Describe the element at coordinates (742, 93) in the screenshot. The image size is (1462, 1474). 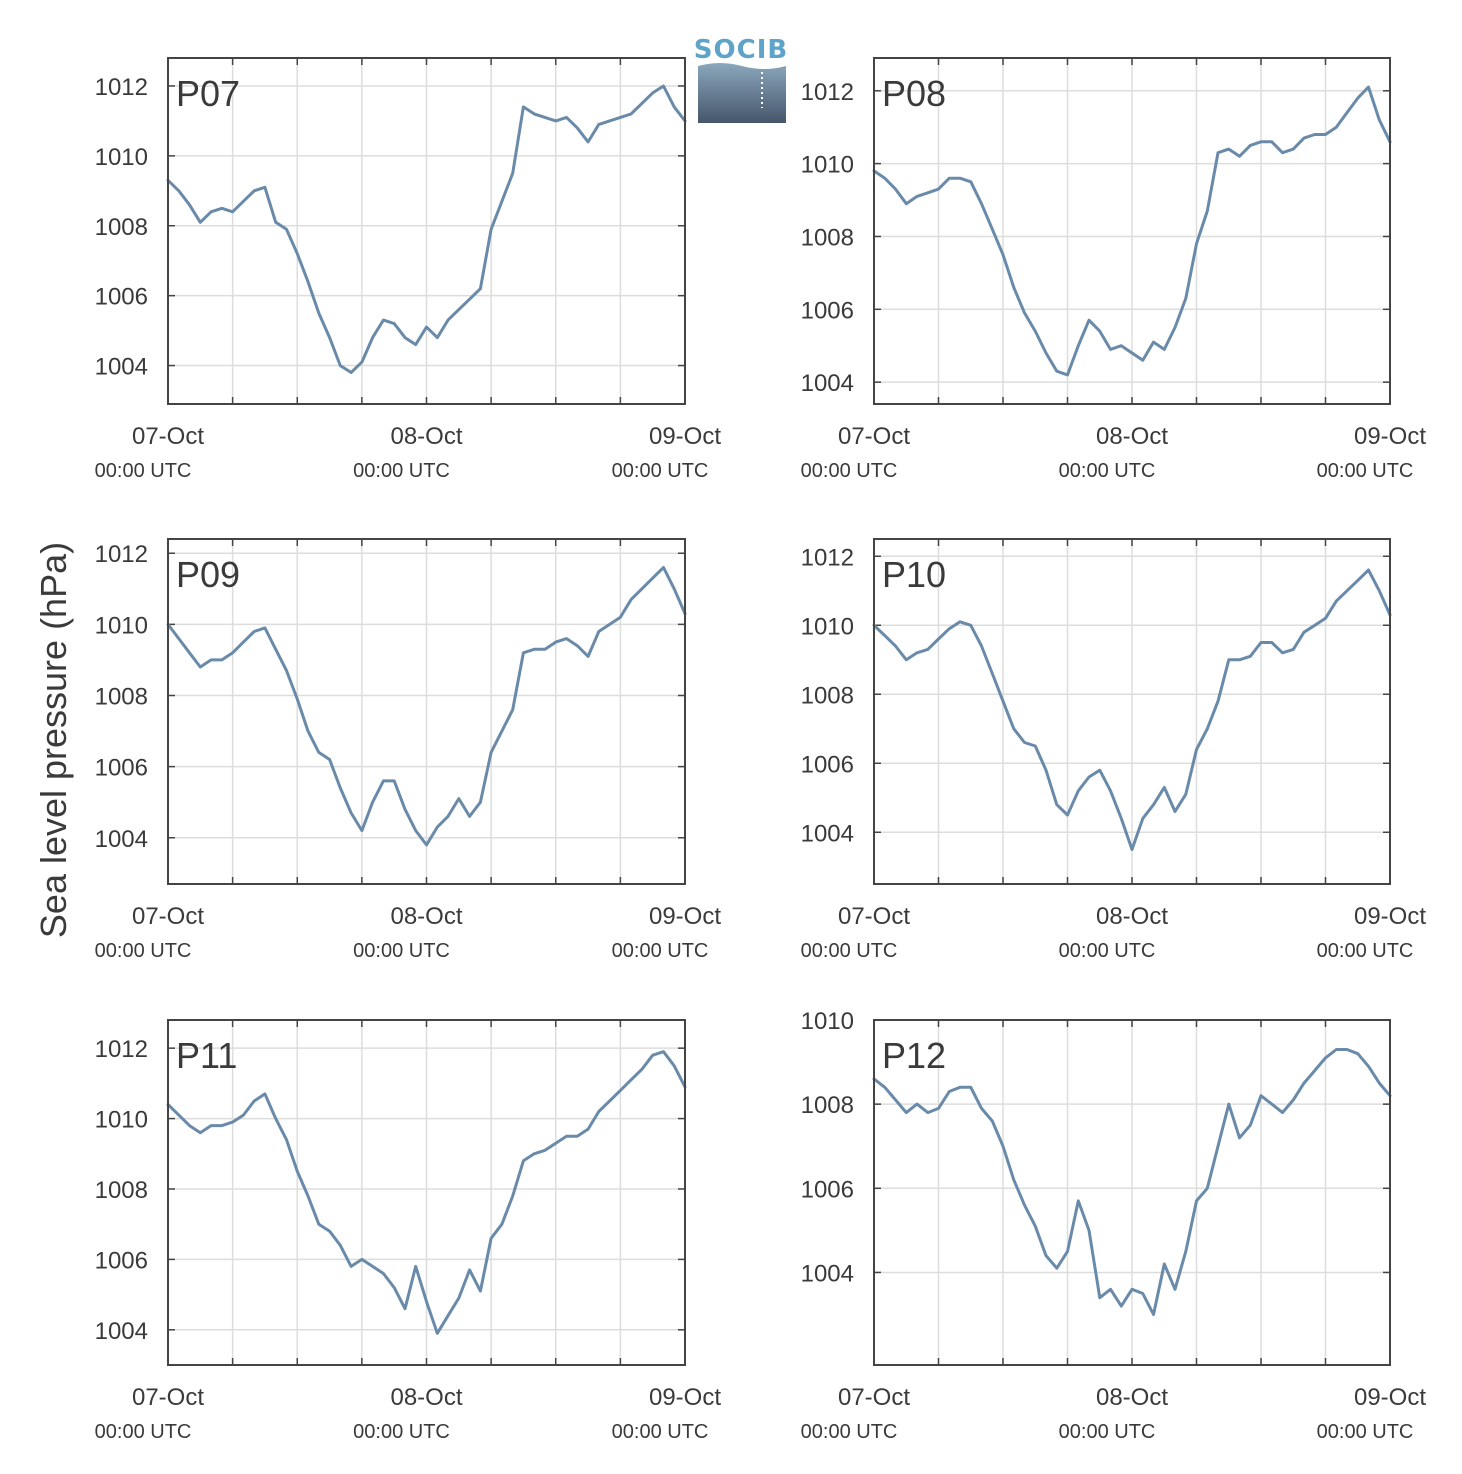
I see `logo-wave-icon` at that location.